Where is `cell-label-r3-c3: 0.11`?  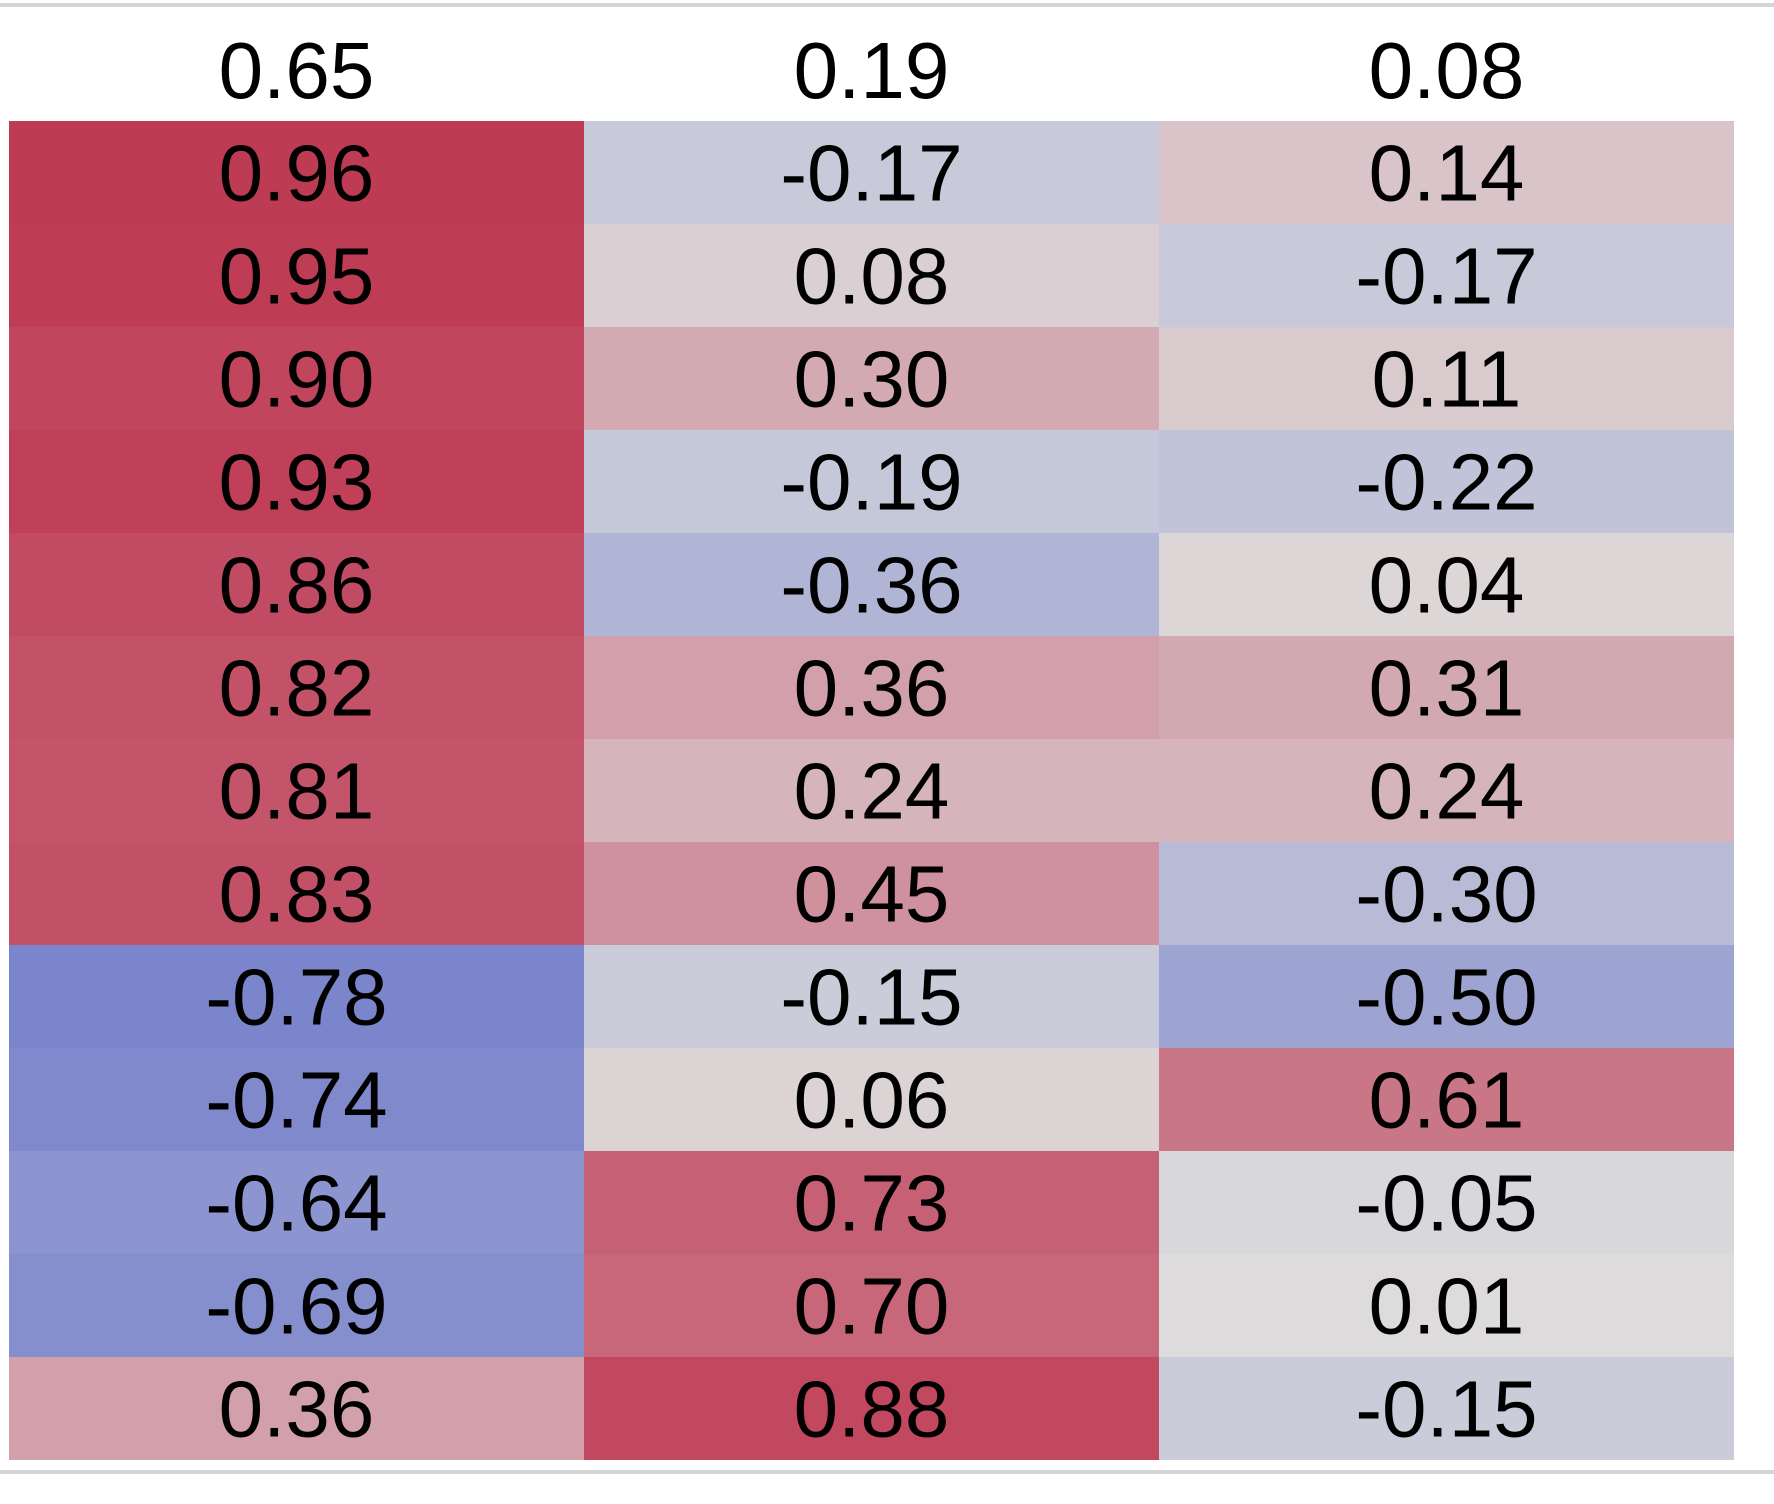
cell-label-r3-c3: 0.11 is located at coordinates (1447, 379).